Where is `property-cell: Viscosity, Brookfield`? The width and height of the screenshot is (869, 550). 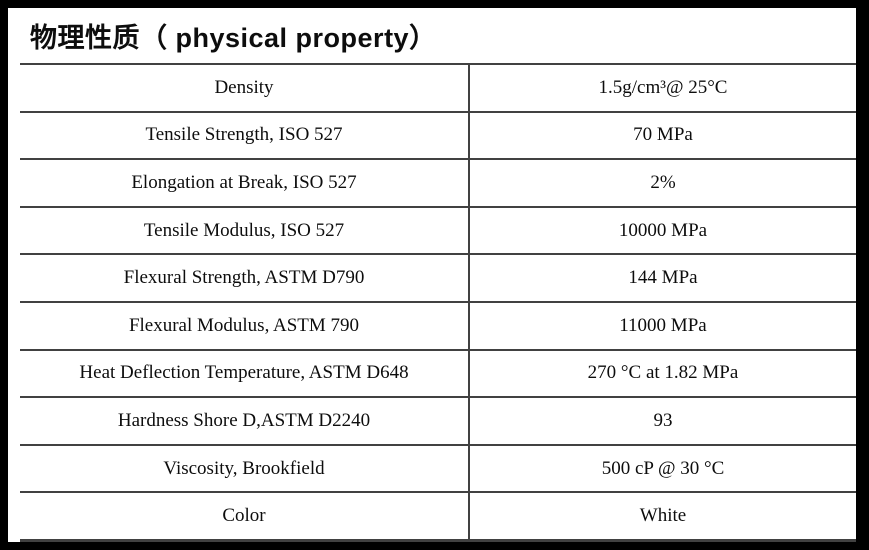 property-cell: Viscosity, Brookfield is located at coordinates (245, 468).